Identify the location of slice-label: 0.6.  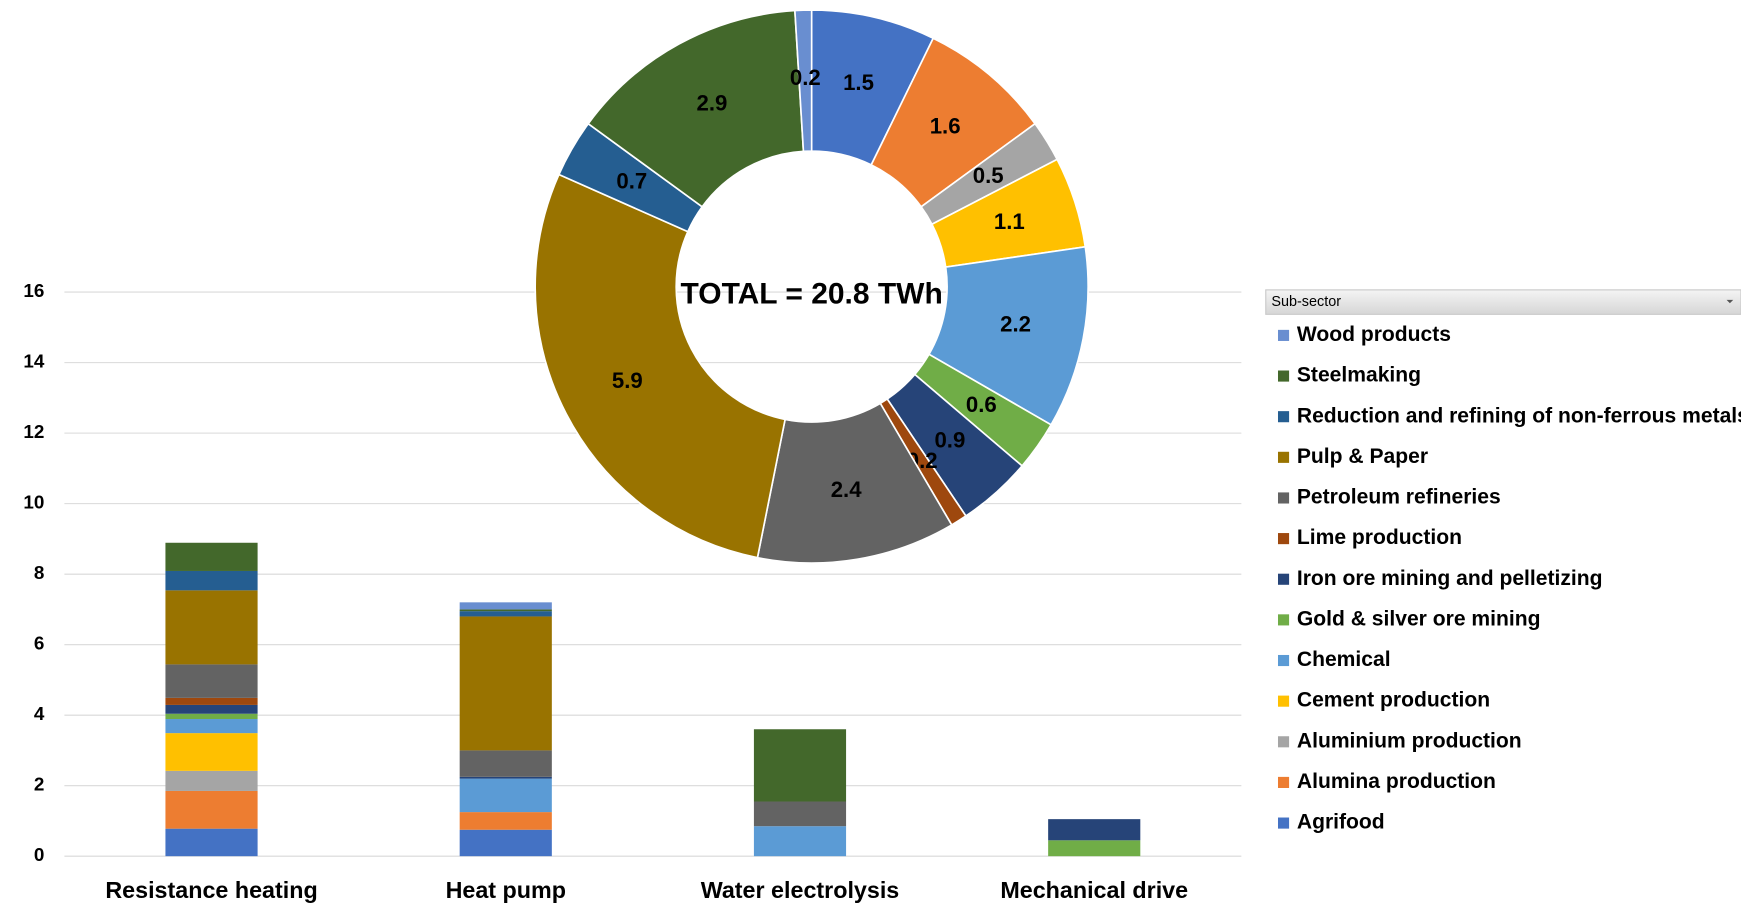
(981, 404).